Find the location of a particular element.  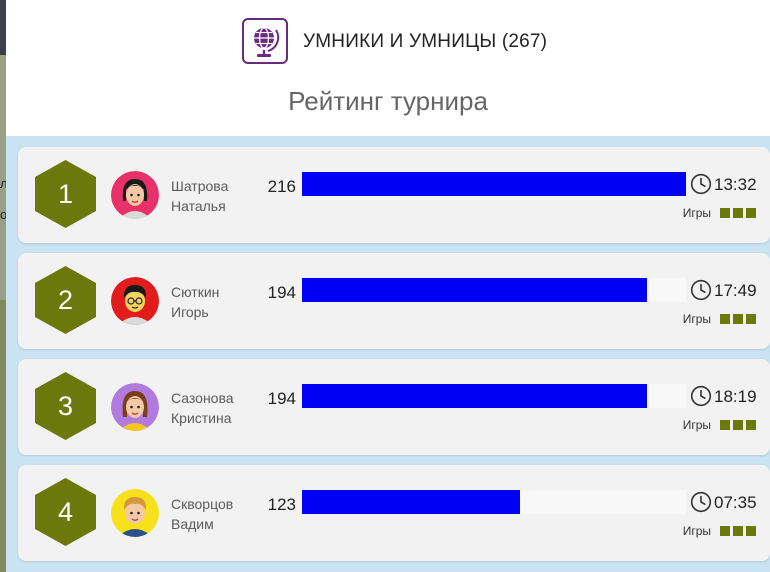

player-time: 07:35 is located at coordinates (735, 502).